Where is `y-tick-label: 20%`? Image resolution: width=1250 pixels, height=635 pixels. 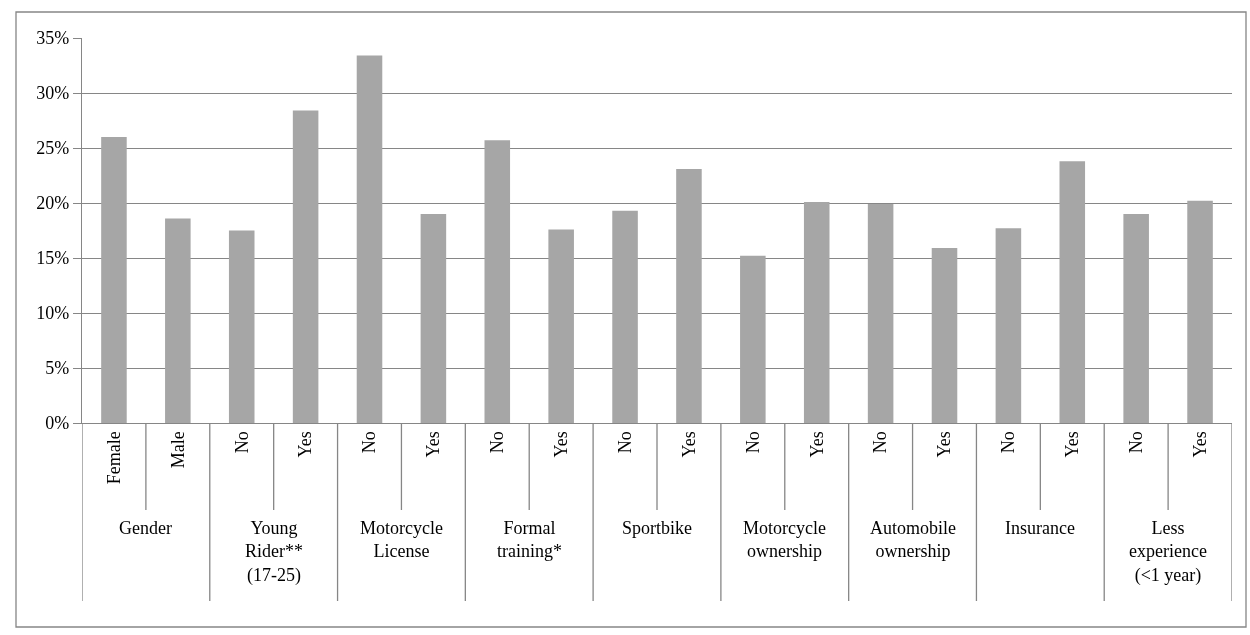 y-tick-label: 20% is located at coordinates (53, 203).